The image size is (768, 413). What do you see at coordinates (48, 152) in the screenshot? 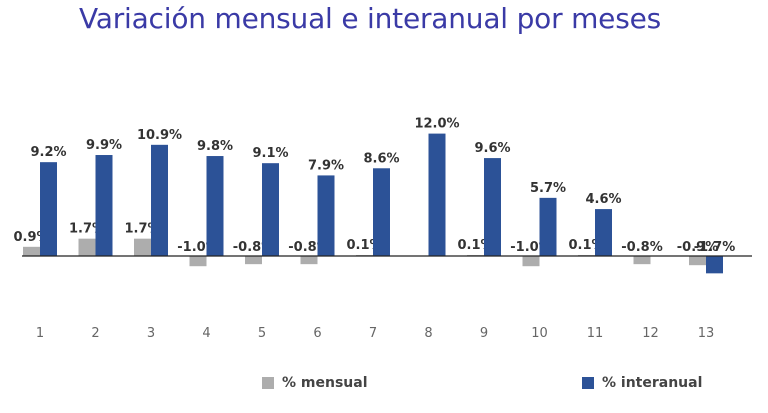
I see `data-label-interanual-1: 9.2%` at bounding box center [48, 152].